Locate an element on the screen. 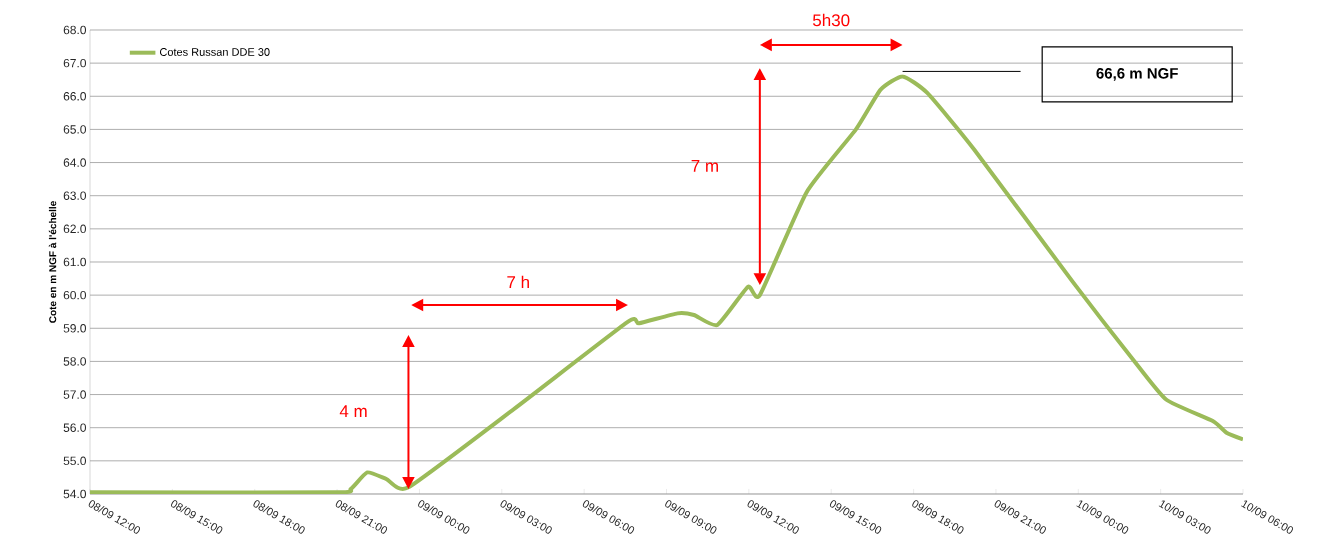 Image resolution: width=1339 pixels, height=559 pixels. y-axis-title: Cote en m NGF à l'échelle is located at coordinates (52, 262).